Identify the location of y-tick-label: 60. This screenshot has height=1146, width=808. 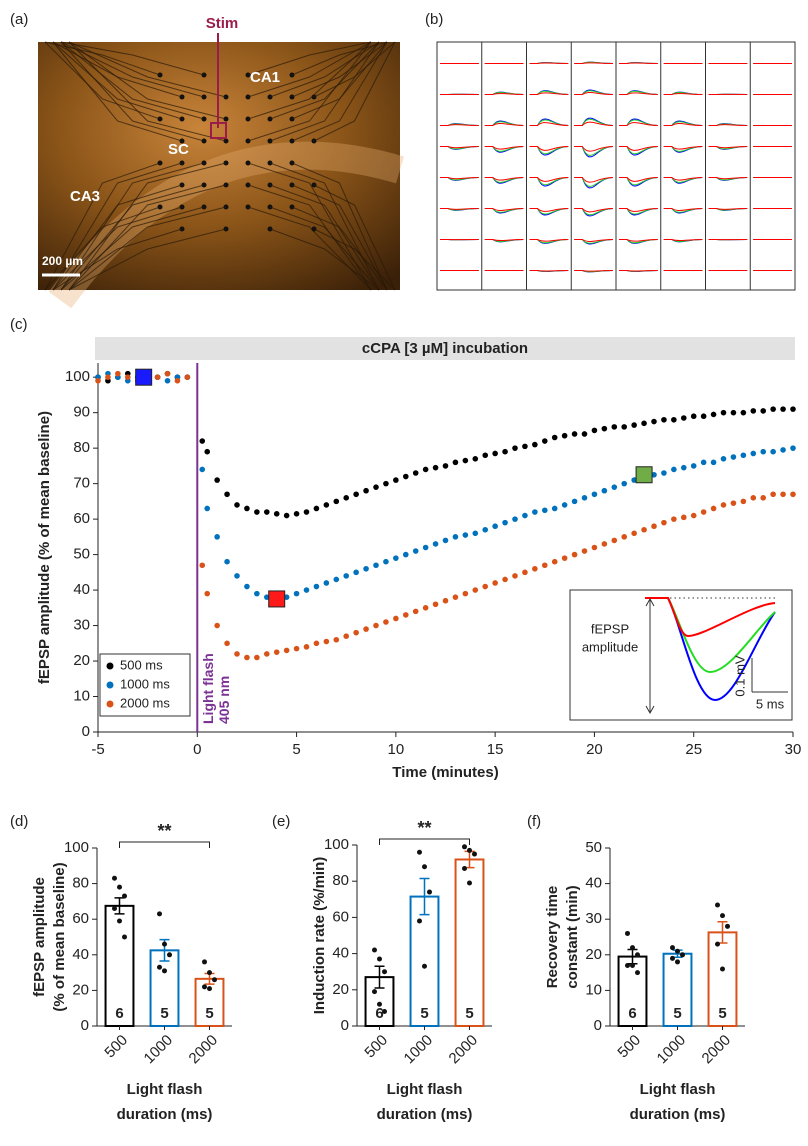
(81, 518).